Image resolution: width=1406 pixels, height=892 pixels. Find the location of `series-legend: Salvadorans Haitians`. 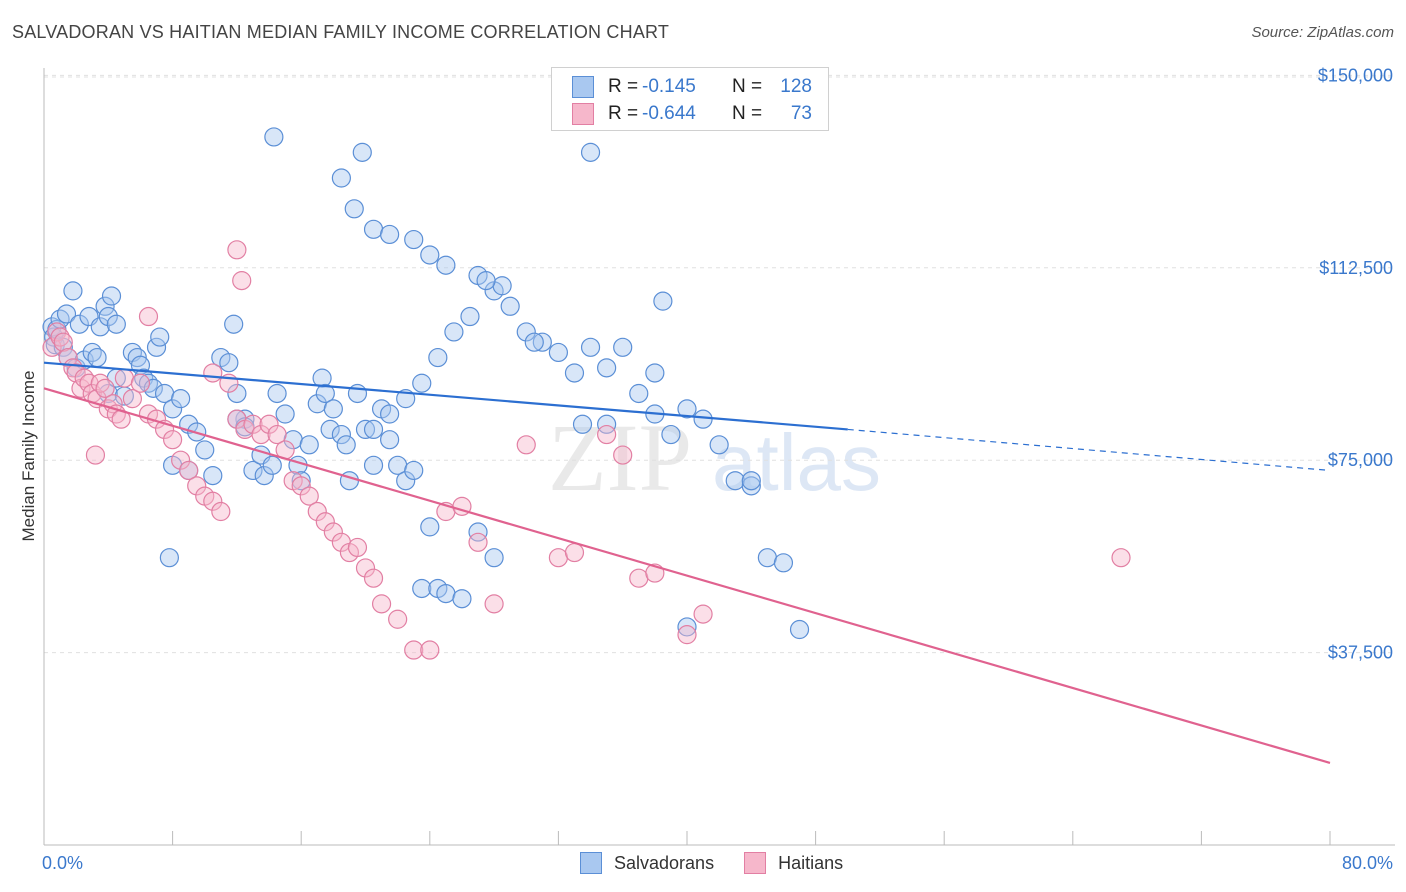

series-legend: Salvadorans Haitians is located at coordinates (726, 863).